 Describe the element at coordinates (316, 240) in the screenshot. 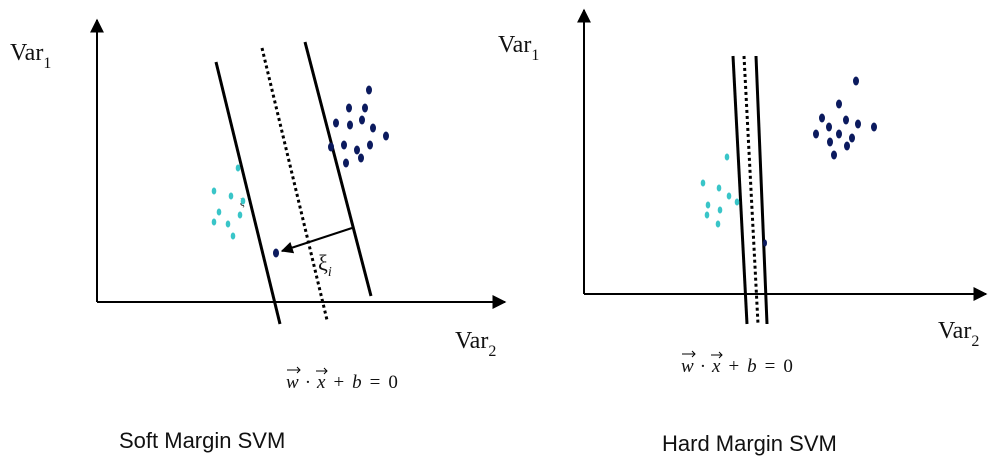

I see `soft-slack-arrow` at that location.